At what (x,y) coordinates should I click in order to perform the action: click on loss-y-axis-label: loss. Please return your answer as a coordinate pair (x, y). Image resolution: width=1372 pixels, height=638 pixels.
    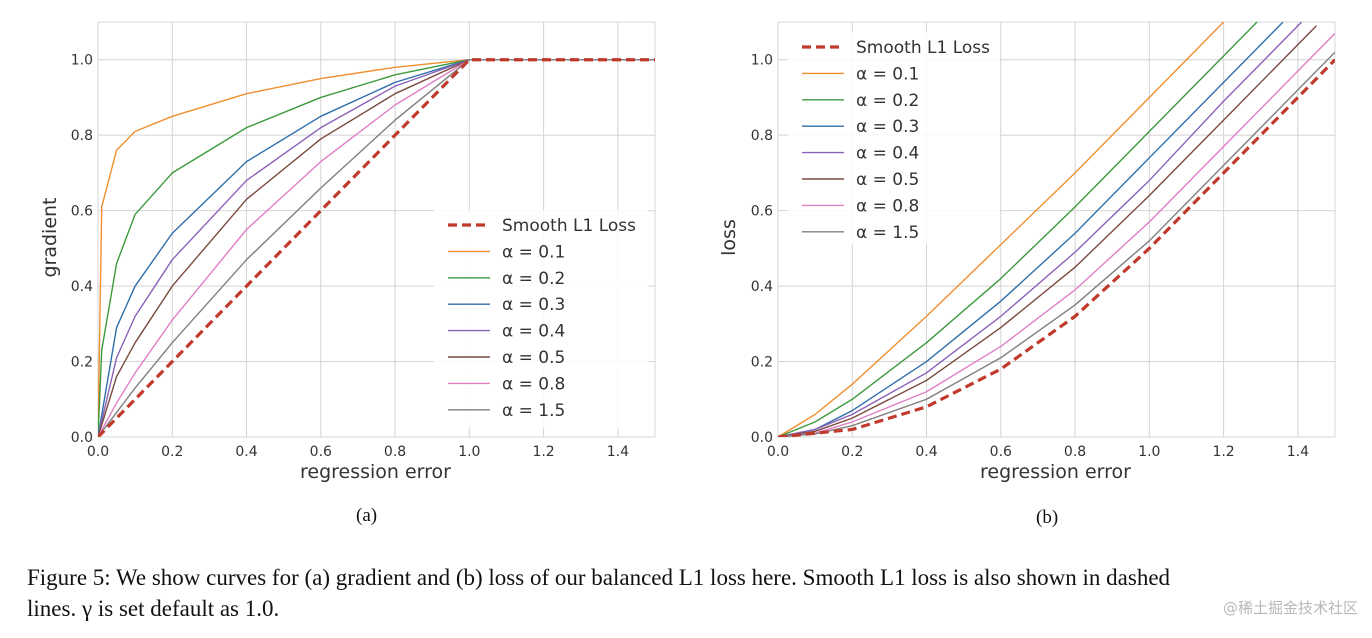
    Looking at the image, I should click on (729, 237).